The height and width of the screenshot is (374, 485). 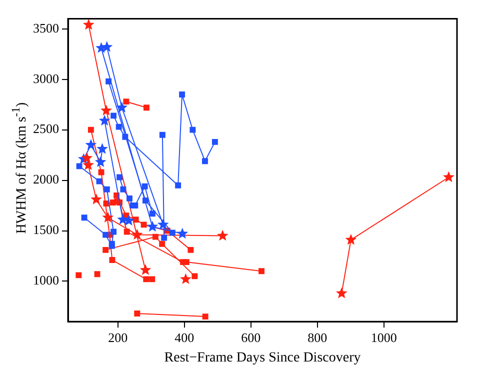 What do you see at coordinates (262, 358) in the screenshot?
I see `x-axis-title: Rest−Frame Days Since Discovery` at bounding box center [262, 358].